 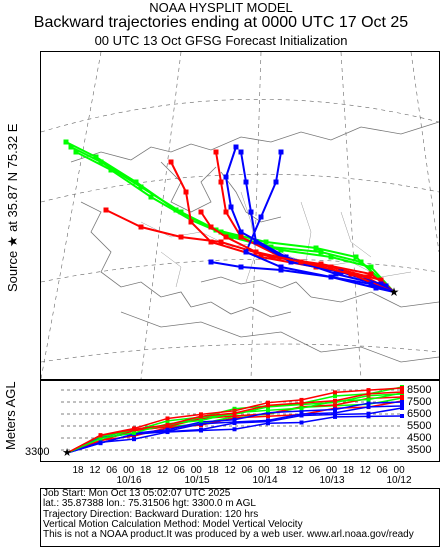 I want to click on date-label: 10/12, so click(x=399, y=480).